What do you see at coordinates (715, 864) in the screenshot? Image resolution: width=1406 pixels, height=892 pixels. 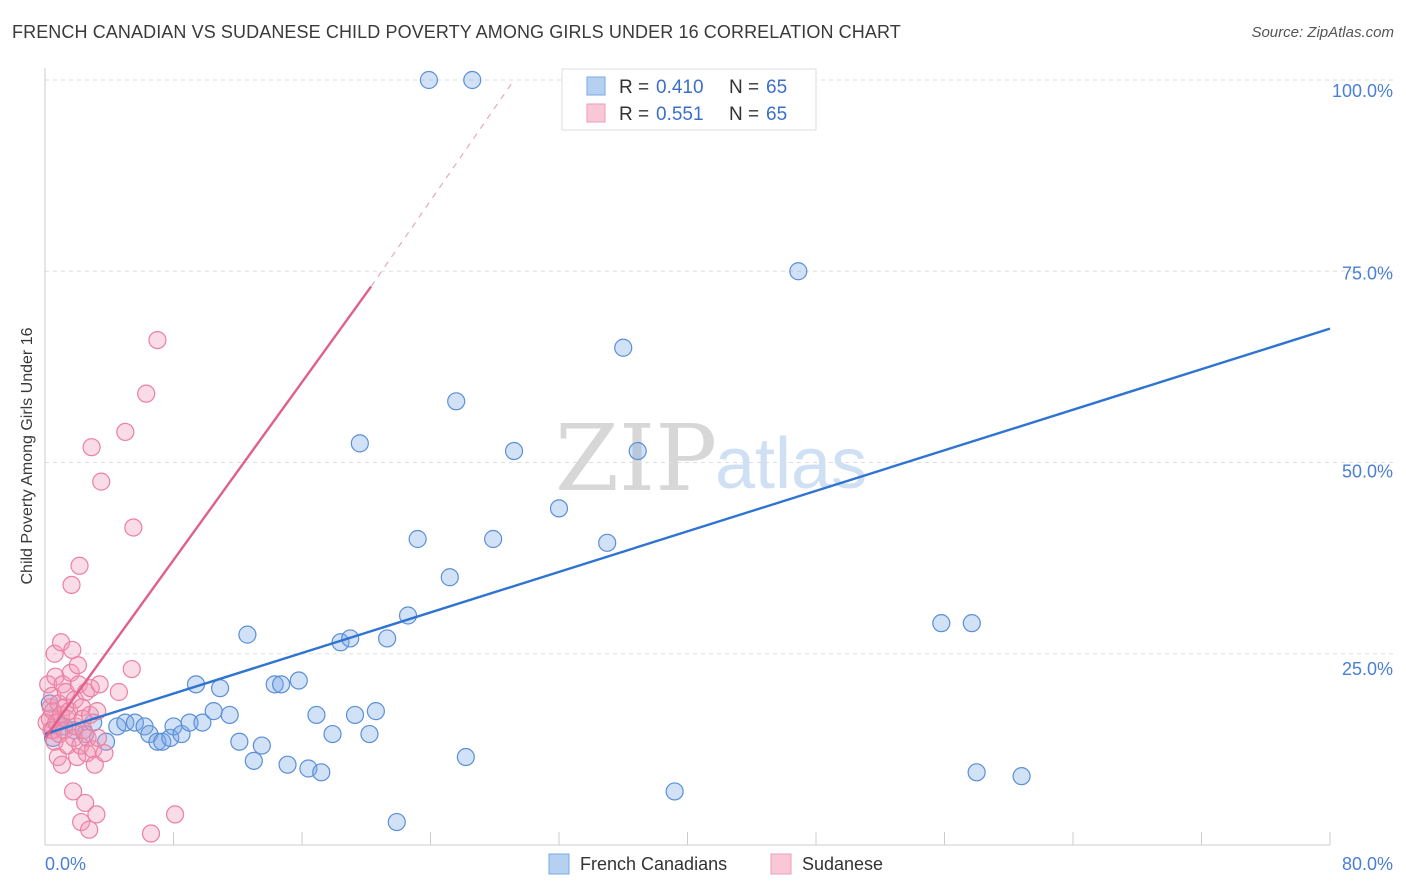 I see `bottom-legend: French Canadians Sudanese` at bounding box center [715, 864].